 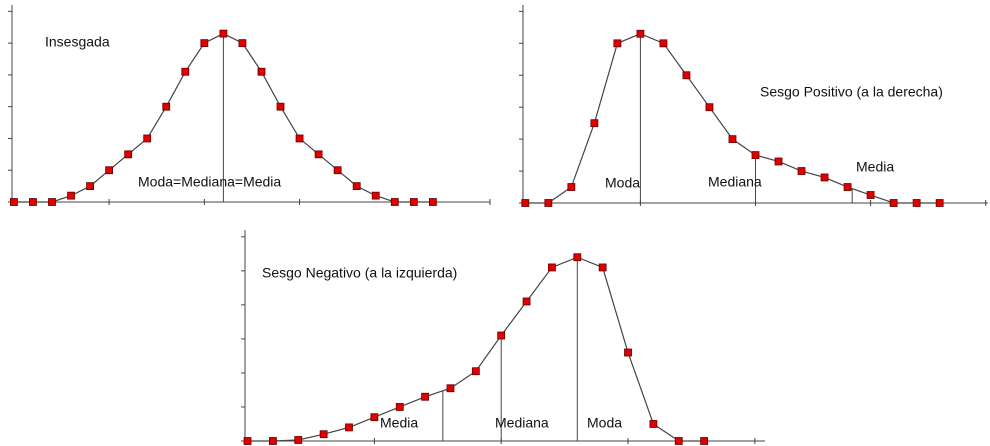 I want to click on annotation: Insesgada, so click(x=77, y=42).